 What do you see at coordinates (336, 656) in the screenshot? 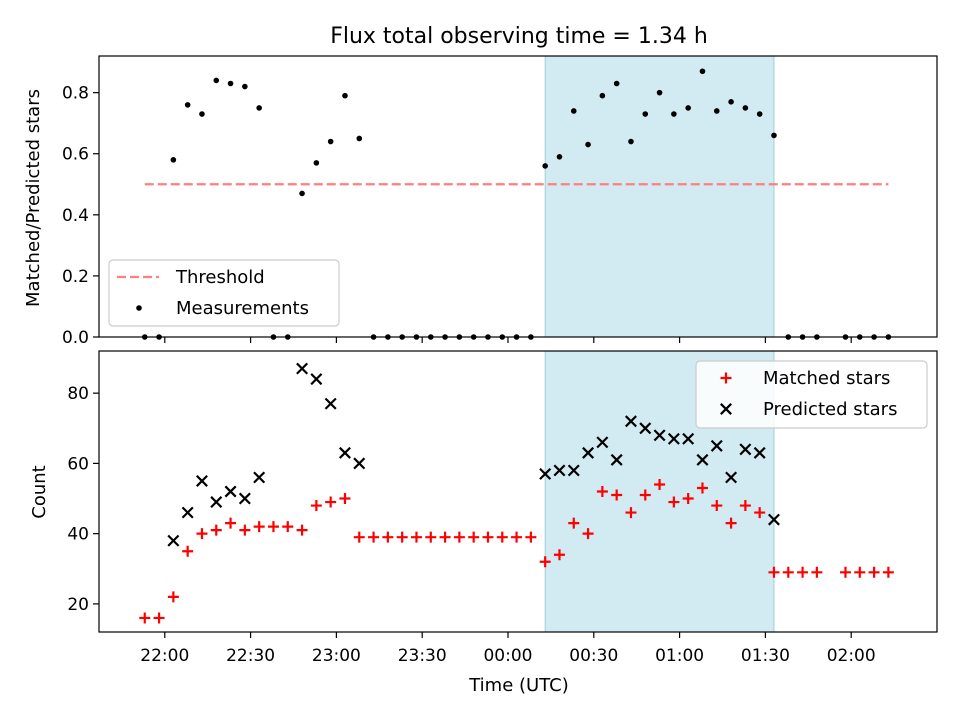
I see `x-tick-label: 23:00` at bounding box center [336, 656].